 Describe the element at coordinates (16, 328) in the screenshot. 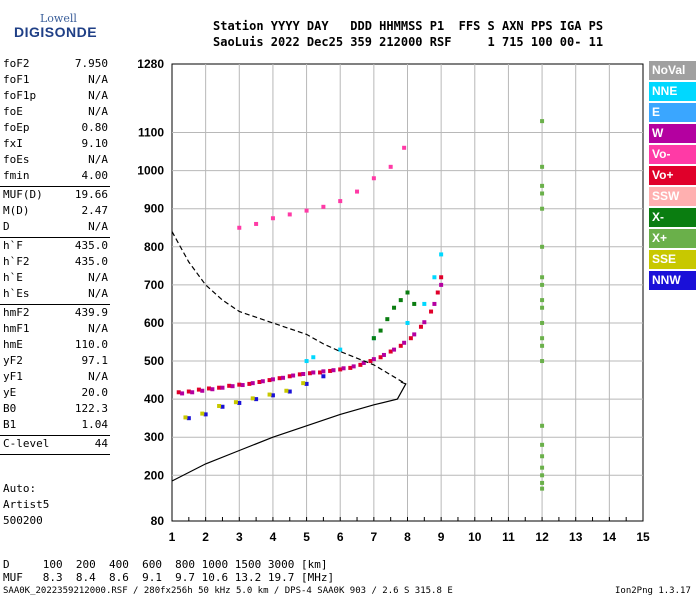

I see `parameter-name: hmF1` at that location.